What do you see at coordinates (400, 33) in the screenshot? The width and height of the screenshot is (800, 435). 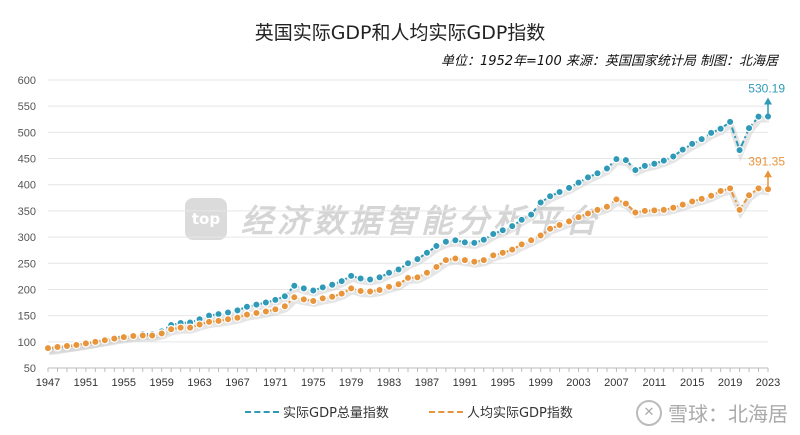 I see `chart-title: 英国实际GDP和人均实际GDP指数` at bounding box center [400, 33].